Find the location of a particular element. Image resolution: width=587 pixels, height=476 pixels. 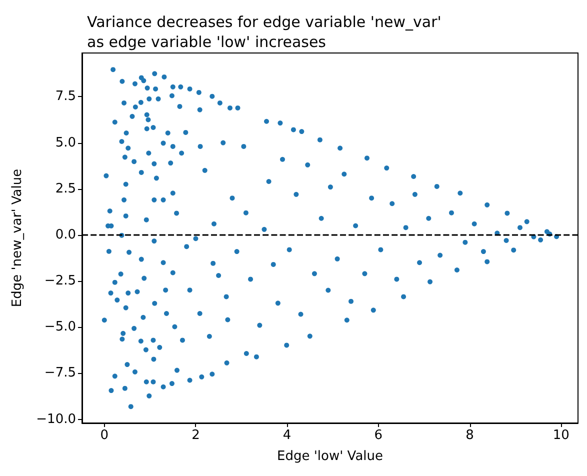

x-tick-label: 8 is located at coordinates (470, 435).